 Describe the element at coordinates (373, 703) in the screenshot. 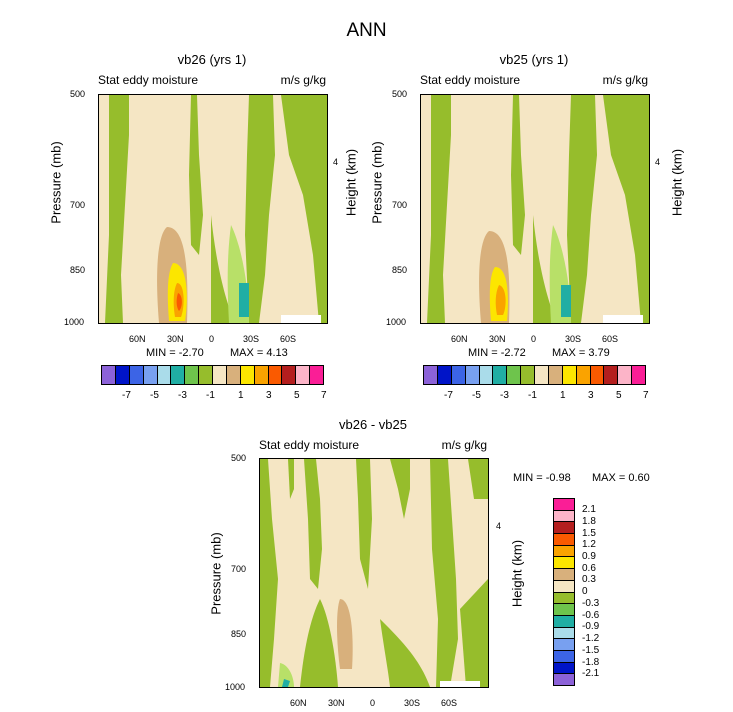

I see `panel3-xtick: 0` at that location.